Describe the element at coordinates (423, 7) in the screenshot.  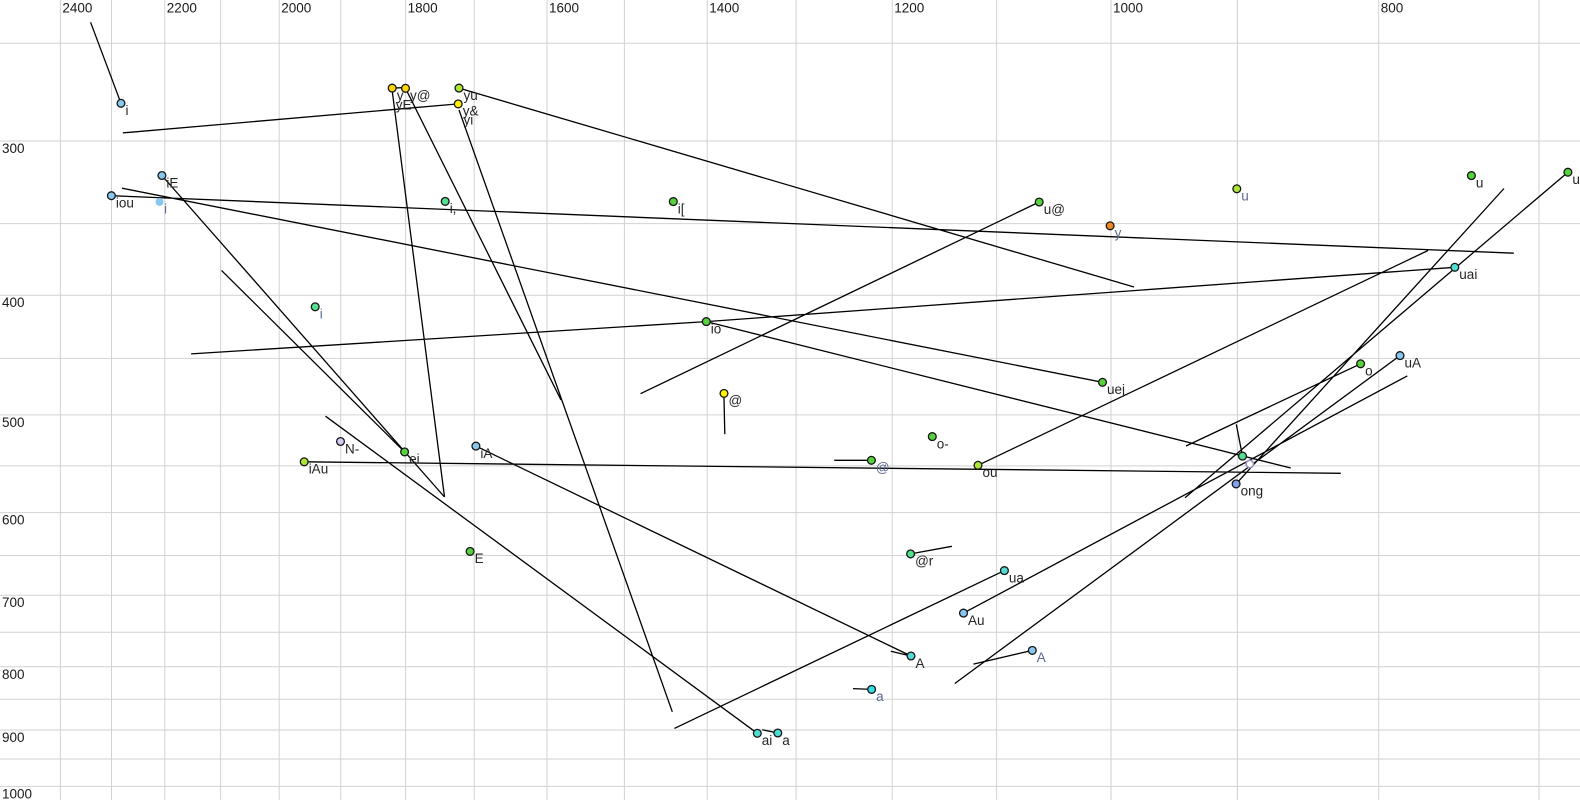
I see `svg-text: 1800` at that location.